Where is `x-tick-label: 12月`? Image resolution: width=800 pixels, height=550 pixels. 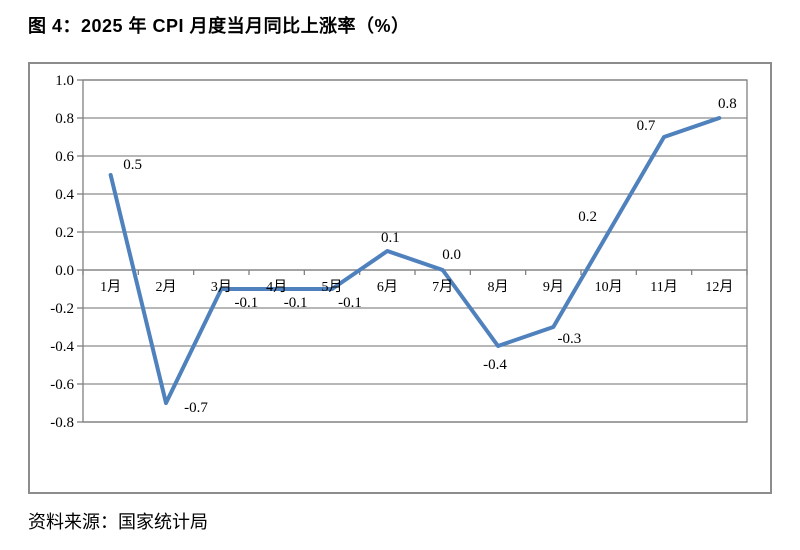
x-tick-label: 12月 is located at coordinates (719, 287).